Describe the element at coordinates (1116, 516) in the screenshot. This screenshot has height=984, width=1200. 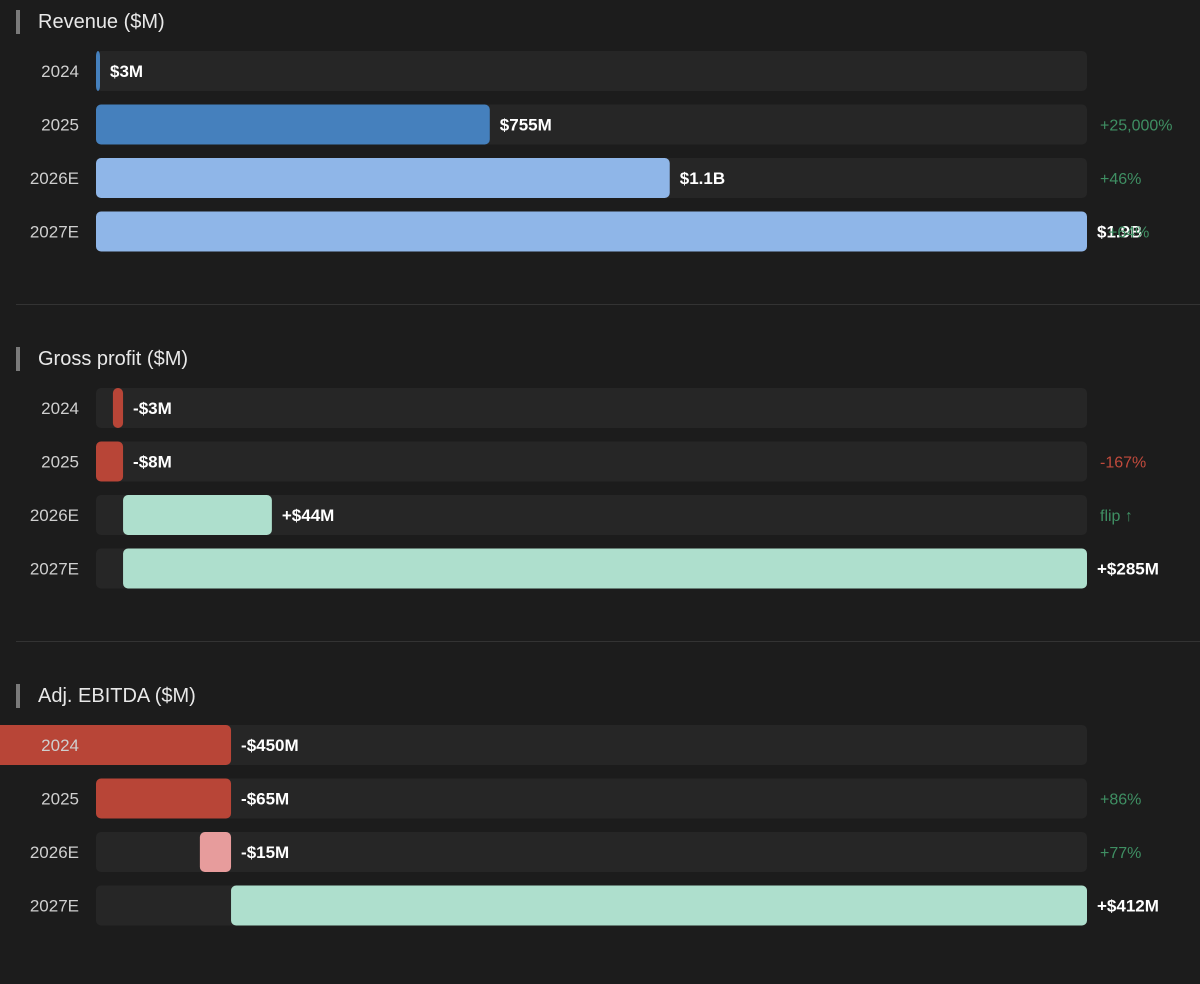
I see `change-label: flip ↑` at that location.